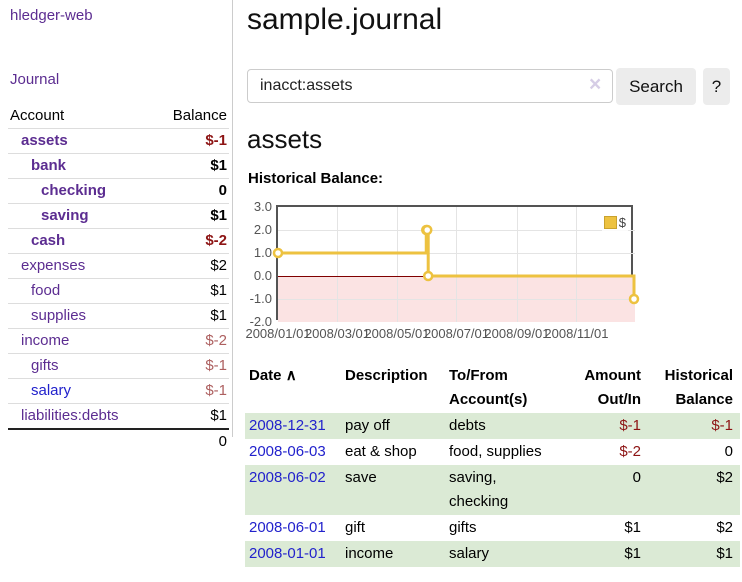 The image size is (742, 582). Describe the element at coordinates (369, 553) in the screenshot. I see `transaction-description: income` at that location.